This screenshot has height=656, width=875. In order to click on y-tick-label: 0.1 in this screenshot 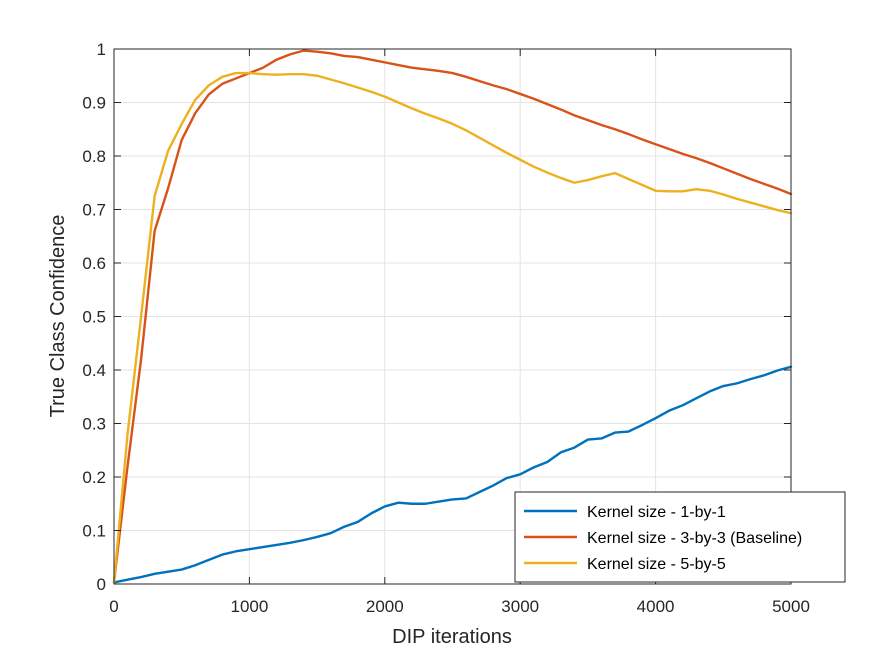, I will do `click(94, 531)`.